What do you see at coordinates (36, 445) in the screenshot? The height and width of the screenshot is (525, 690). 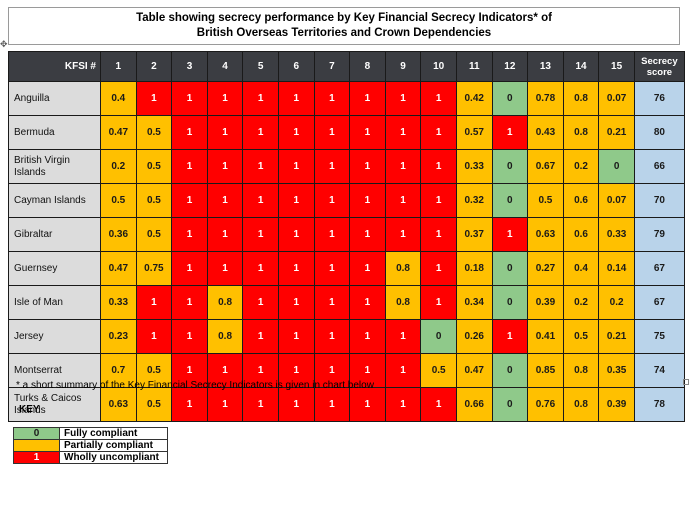 I see `key-swatch` at bounding box center [36, 445].